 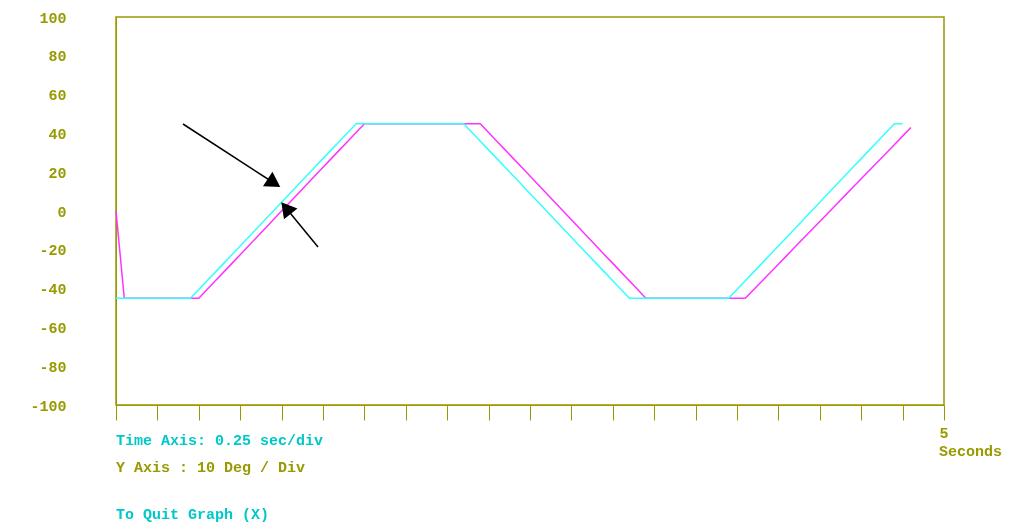 I want to click on y-tick-label: -20, so click(x=53, y=252).